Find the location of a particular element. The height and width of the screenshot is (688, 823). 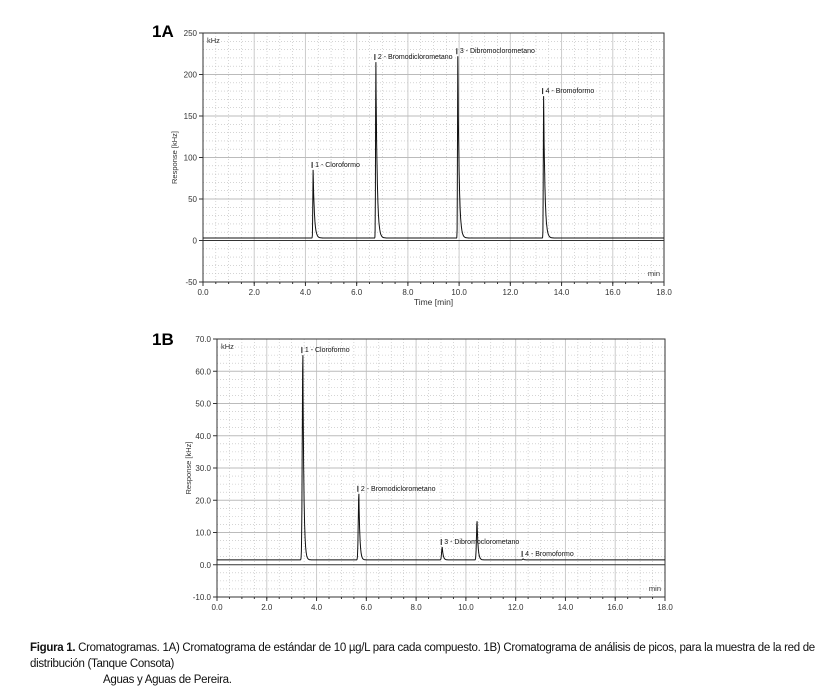

y-tick-label: 60.0 is located at coordinates (203, 371).